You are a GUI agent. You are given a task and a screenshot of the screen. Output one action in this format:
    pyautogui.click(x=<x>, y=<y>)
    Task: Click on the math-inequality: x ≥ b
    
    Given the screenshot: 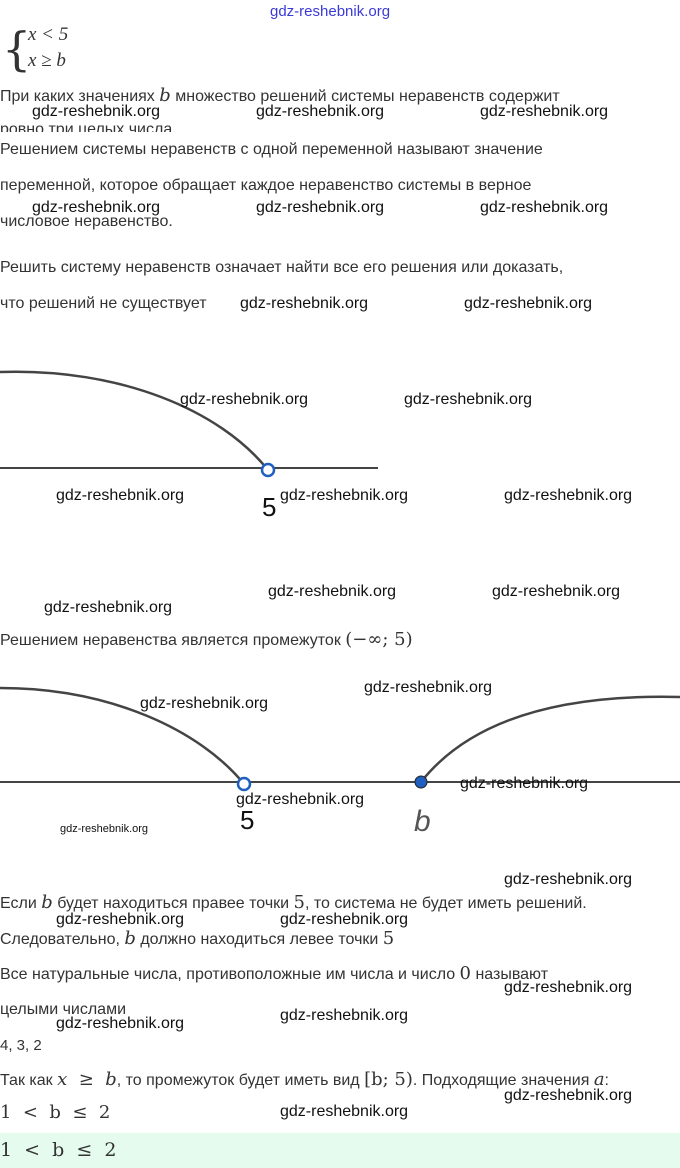 What is the action you would take?
    pyautogui.click(x=87, y=1079)
    